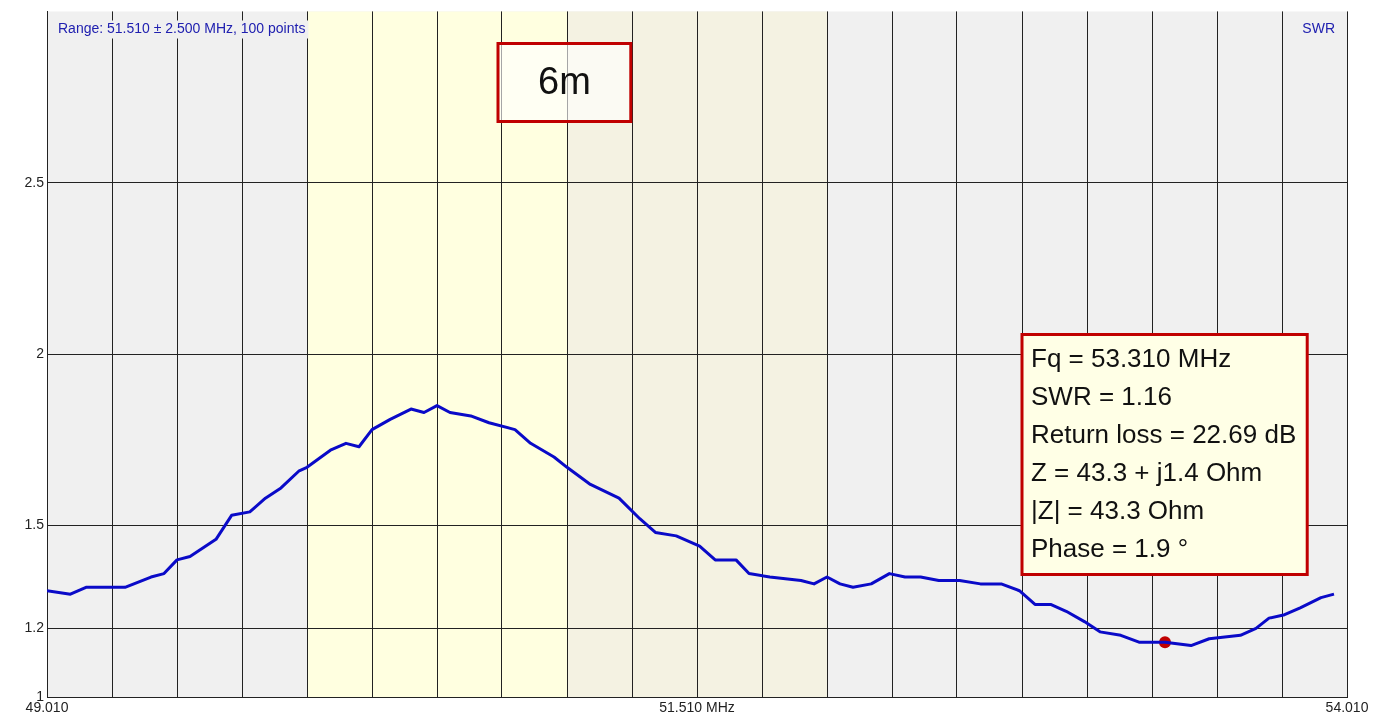 The width and height of the screenshot is (1378, 727). Describe the element at coordinates (34, 524) in the screenshot. I see `y-tick-label: 1.5` at that location.